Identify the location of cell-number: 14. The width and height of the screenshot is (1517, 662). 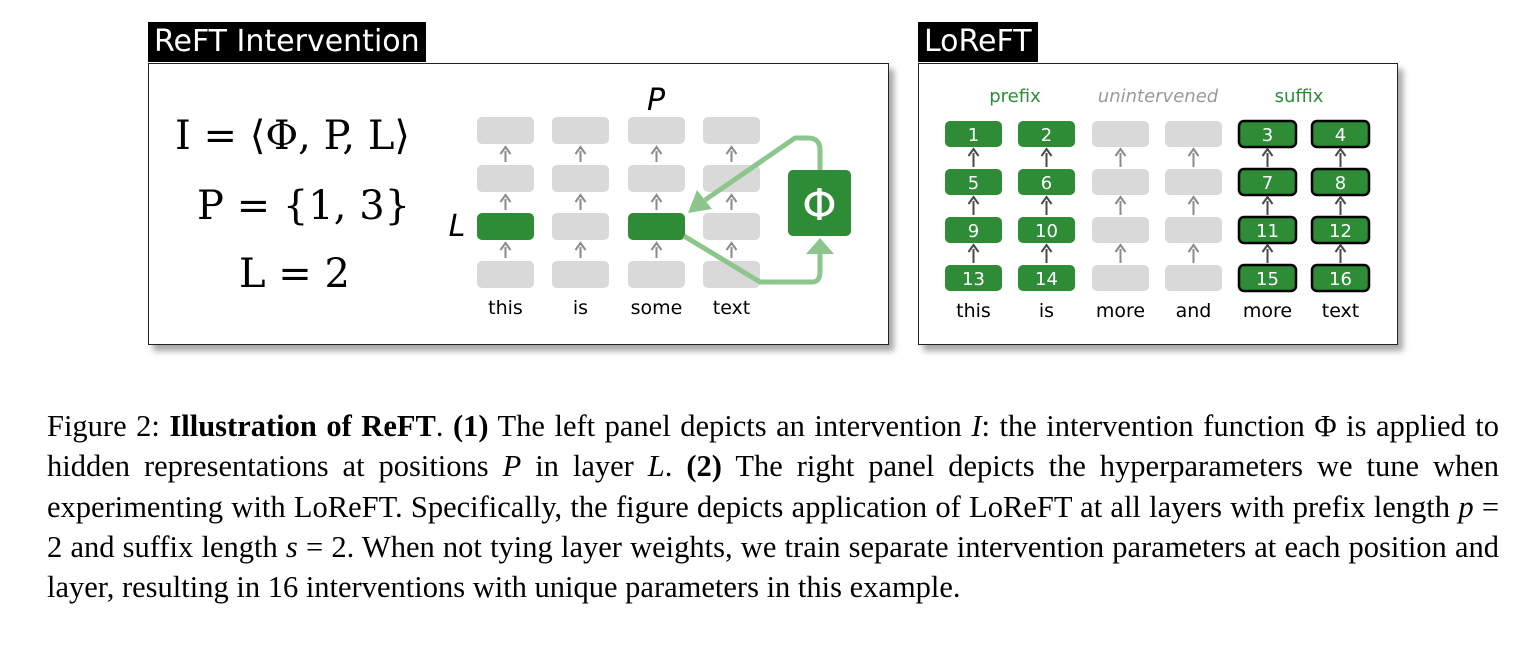
(1046, 279).